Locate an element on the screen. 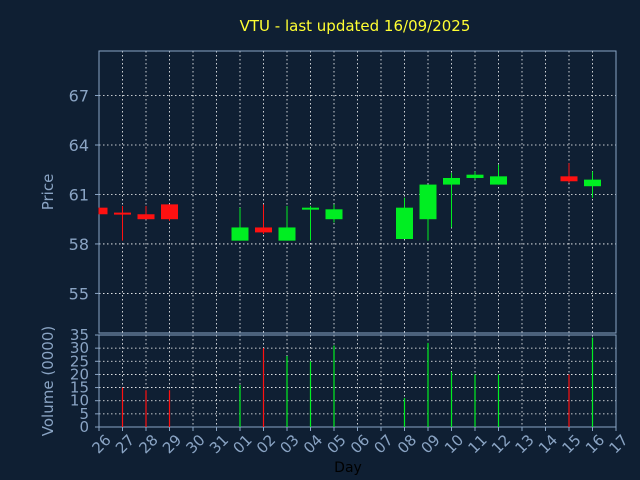 Image resolution: width=640 pixels, height=480 pixels. volume-y-tick-label: 0 is located at coordinates (84, 427).